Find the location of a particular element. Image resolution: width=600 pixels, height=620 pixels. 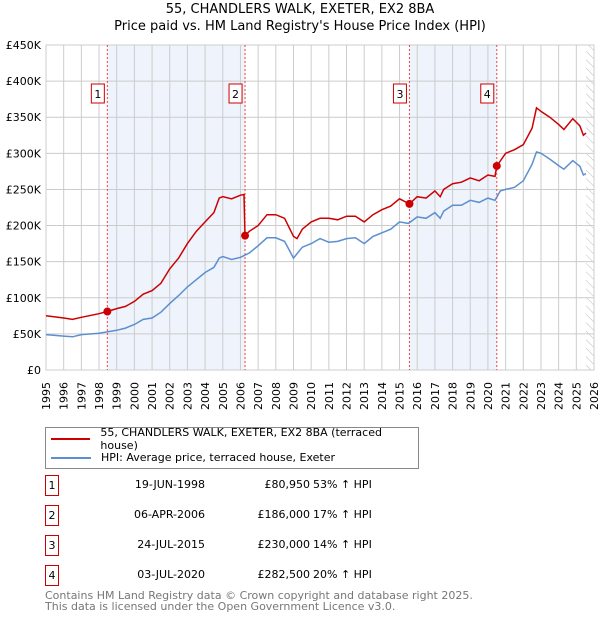

x-tick-label: 1998 is located at coordinates (99, 396).